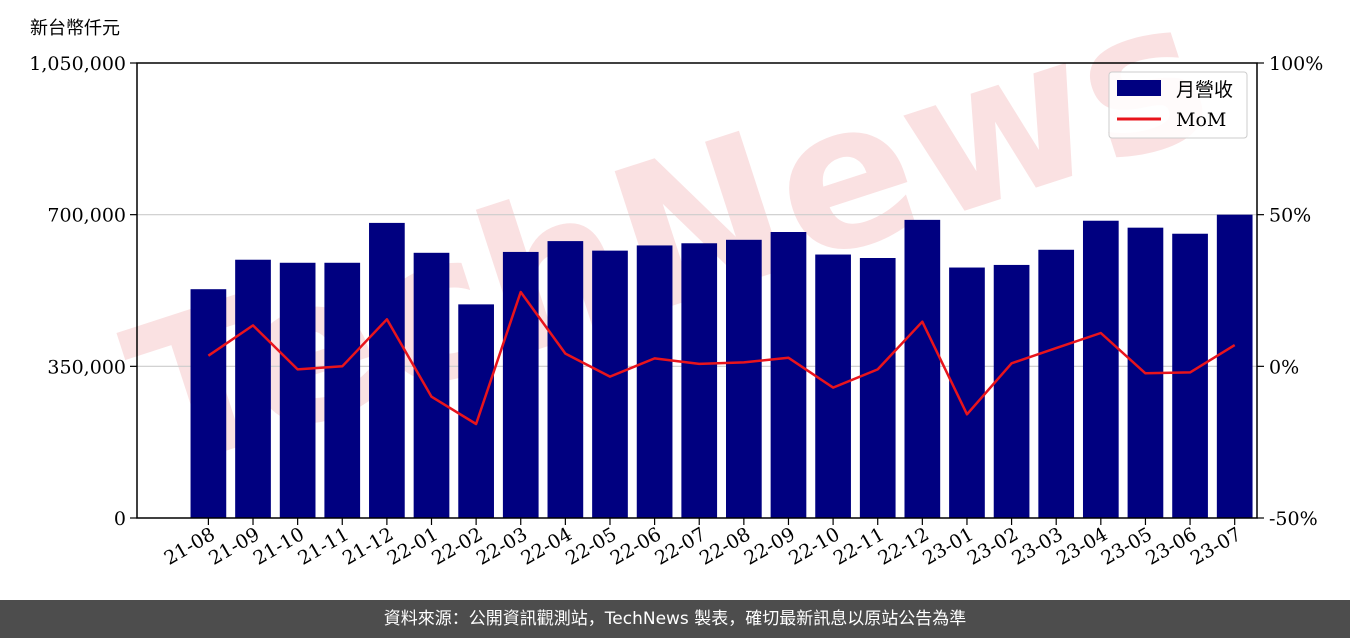 The height and width of the screenshot is (638, 1350). I want to click on x-tick-label-21-12: 21-12, so click(368, 546).